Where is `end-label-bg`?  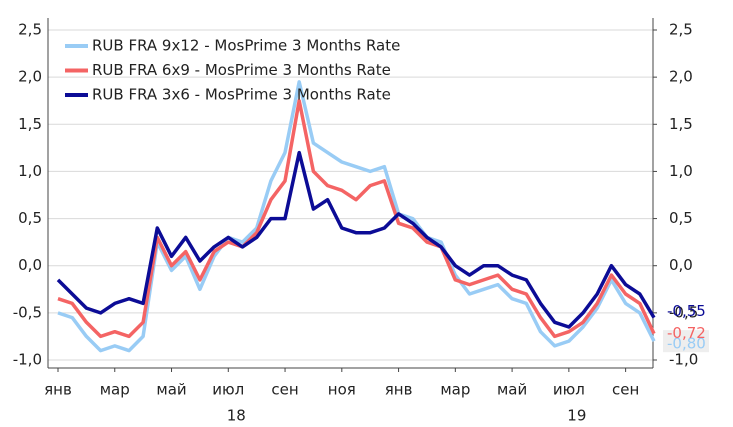 end-label-bg is located at coordinates (686, 341).